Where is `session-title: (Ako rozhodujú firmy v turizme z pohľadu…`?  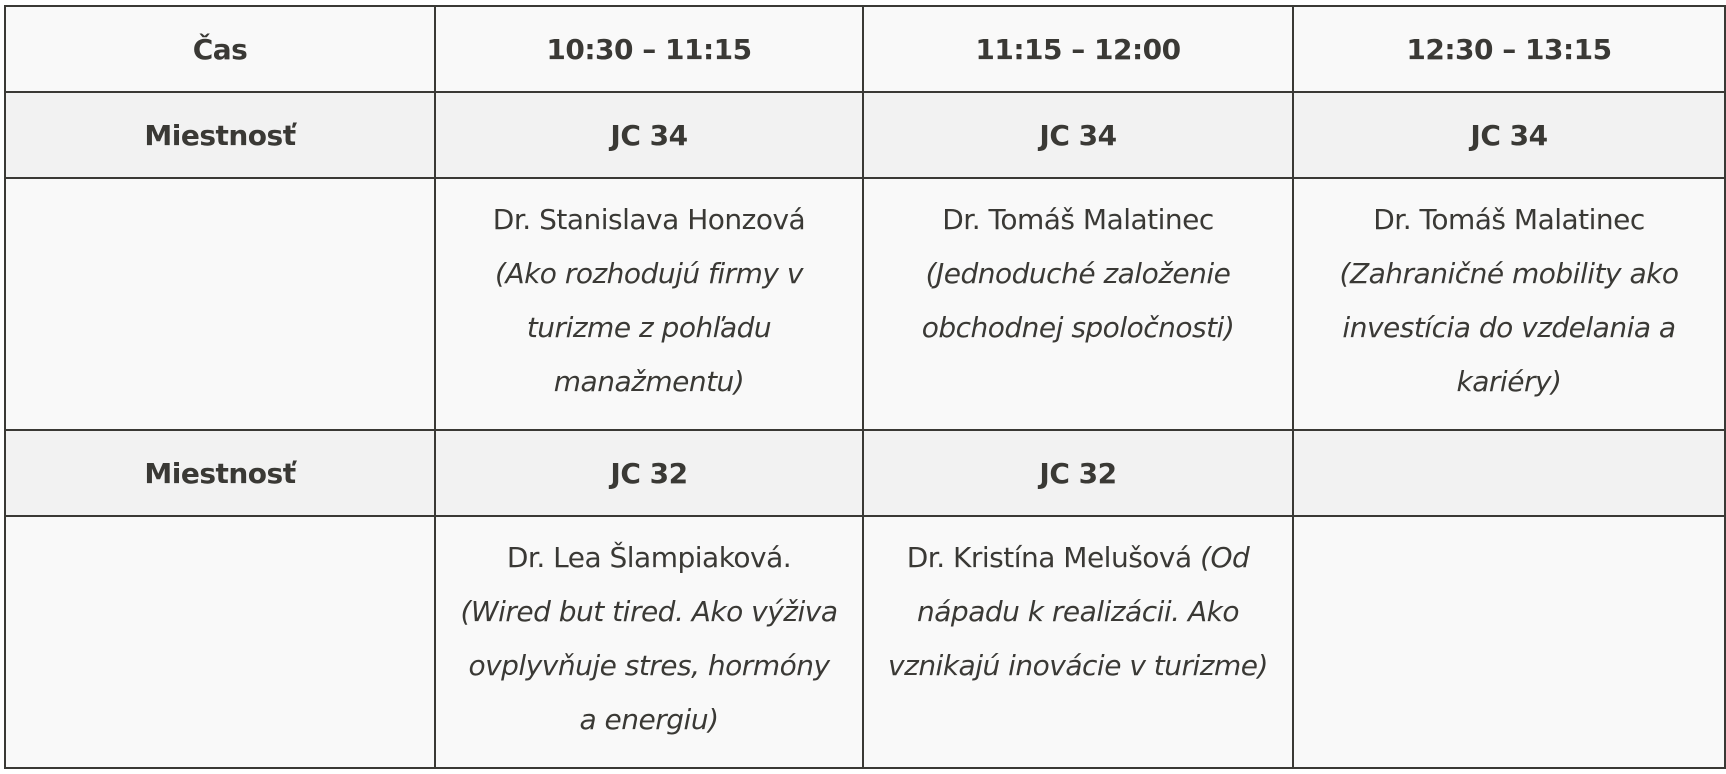
session-title: (Ako rozhodujú firmy v turizme z pohľadu… is located at coordinates (649, 327).